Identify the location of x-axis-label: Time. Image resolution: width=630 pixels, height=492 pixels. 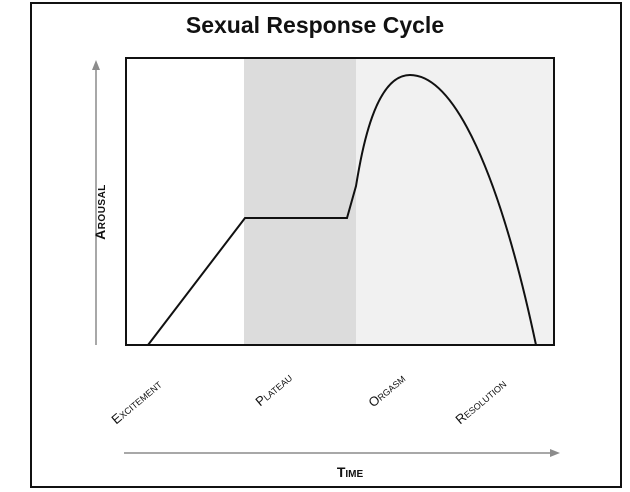
(350, 472).